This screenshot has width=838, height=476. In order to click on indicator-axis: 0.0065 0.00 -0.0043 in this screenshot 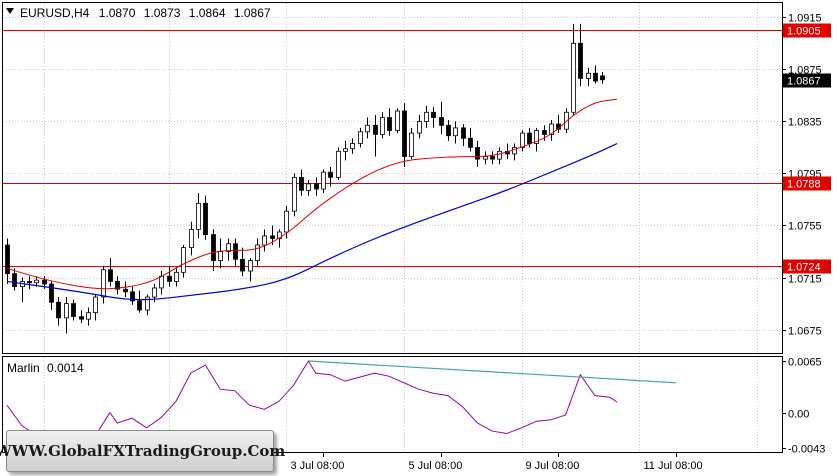, I will do `click(803, 406)`.